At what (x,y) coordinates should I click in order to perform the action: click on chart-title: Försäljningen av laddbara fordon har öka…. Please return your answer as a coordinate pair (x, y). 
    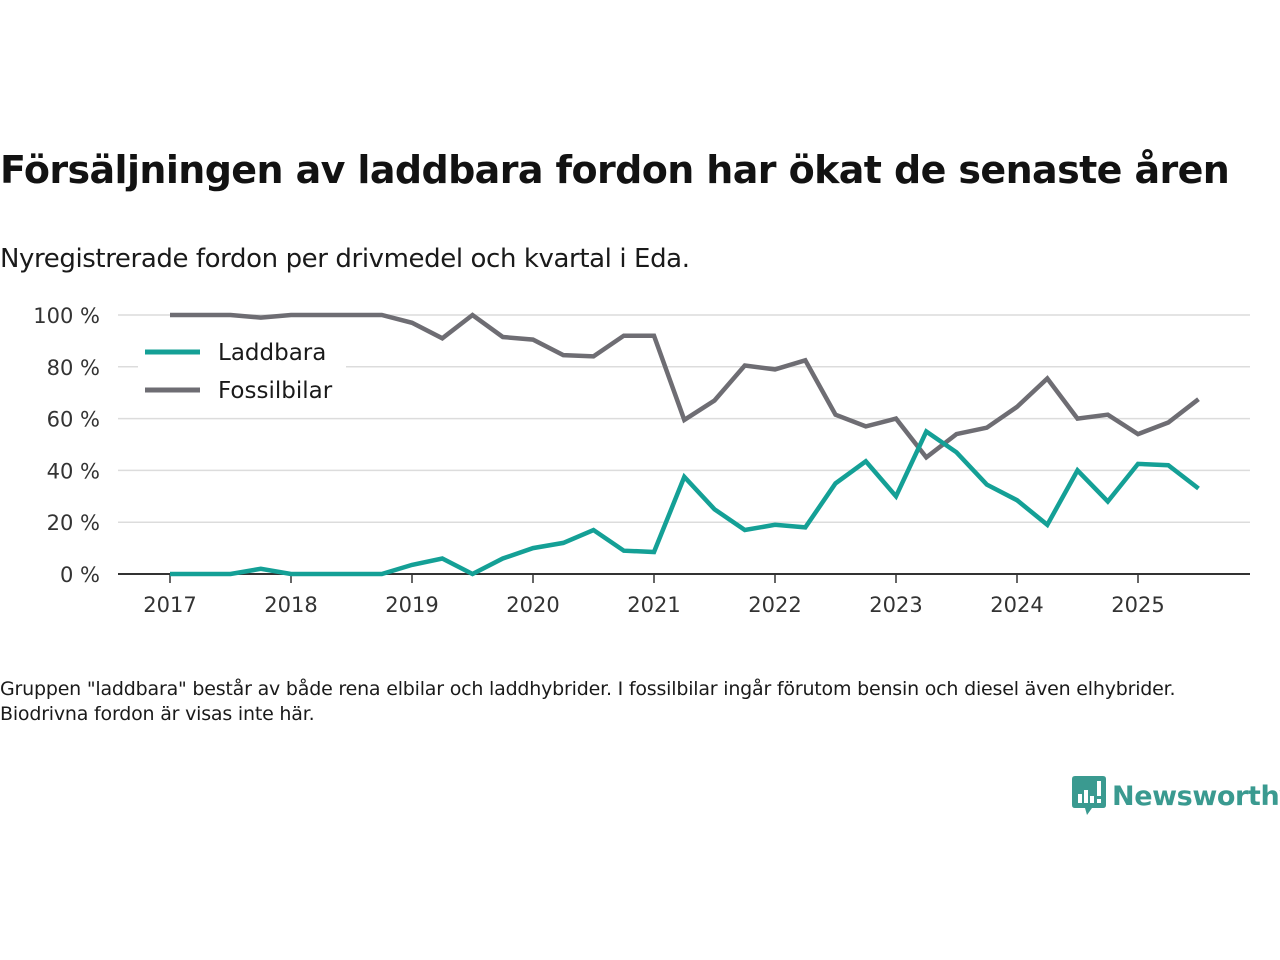
    Looking at the image, I should click on (615, 170).